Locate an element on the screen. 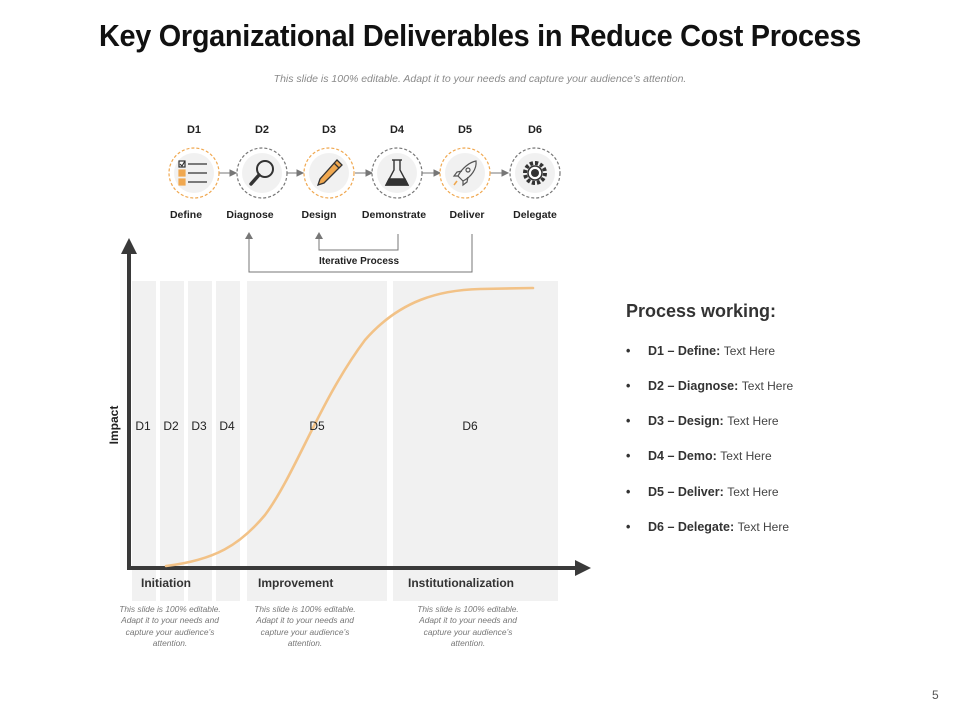 Image resolution: width=960 pixels, height=720 pixels. step-label-diagnose: Diagnose is located at coordinates (250, 215).